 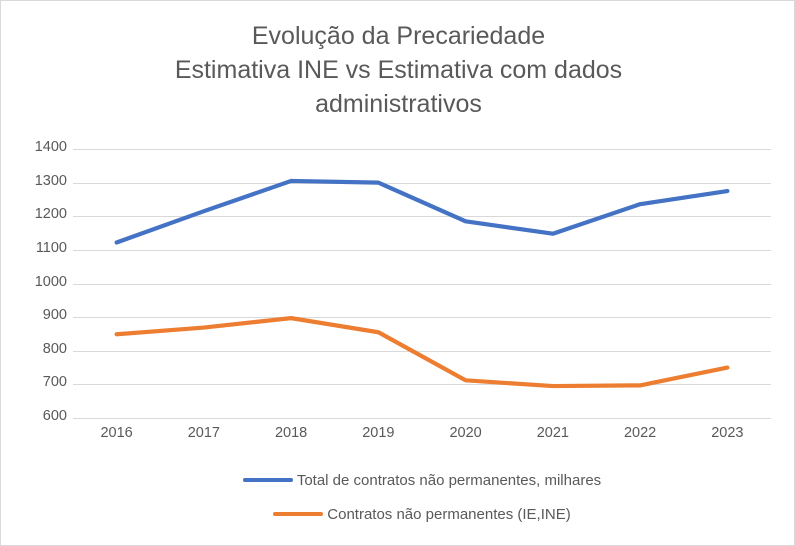 What do you see at coordinates (640, 433) in the screenshot?
I see `x-axis-tick-label: 2022` at bounding box center [640, 433].